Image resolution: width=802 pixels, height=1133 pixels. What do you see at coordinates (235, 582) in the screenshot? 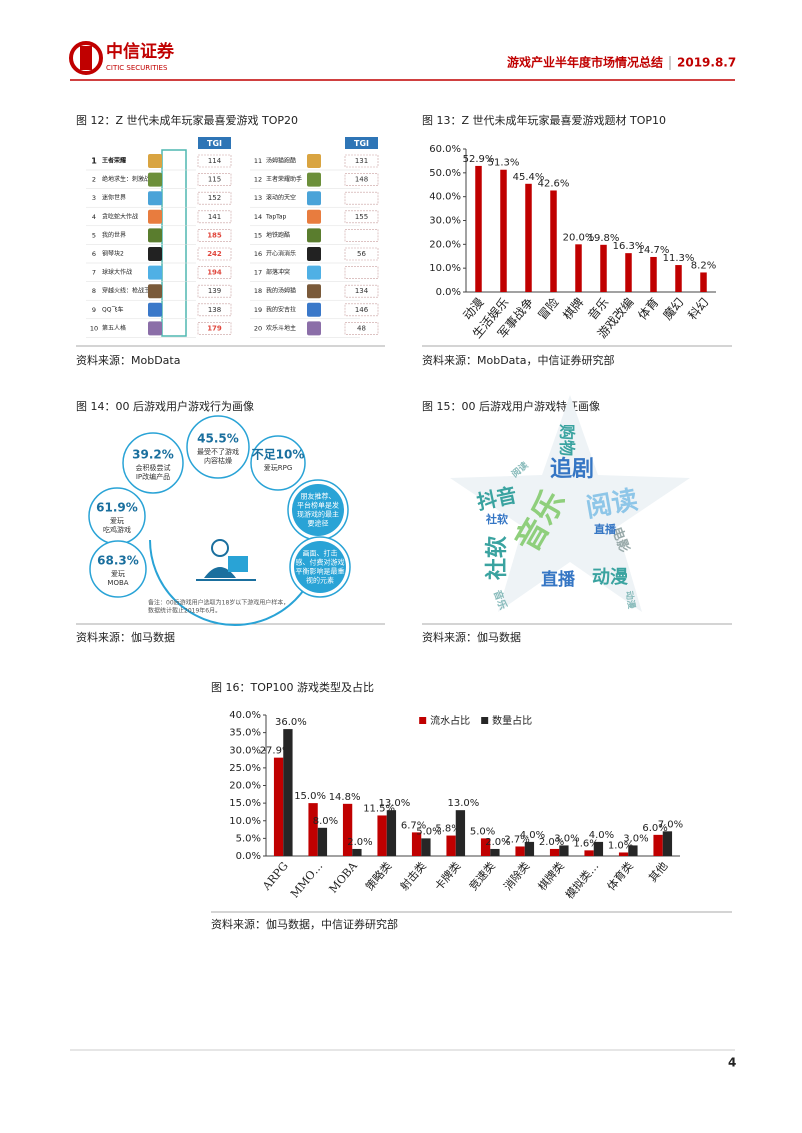
I see `persona-illustration` at bounding box center [235, 582].